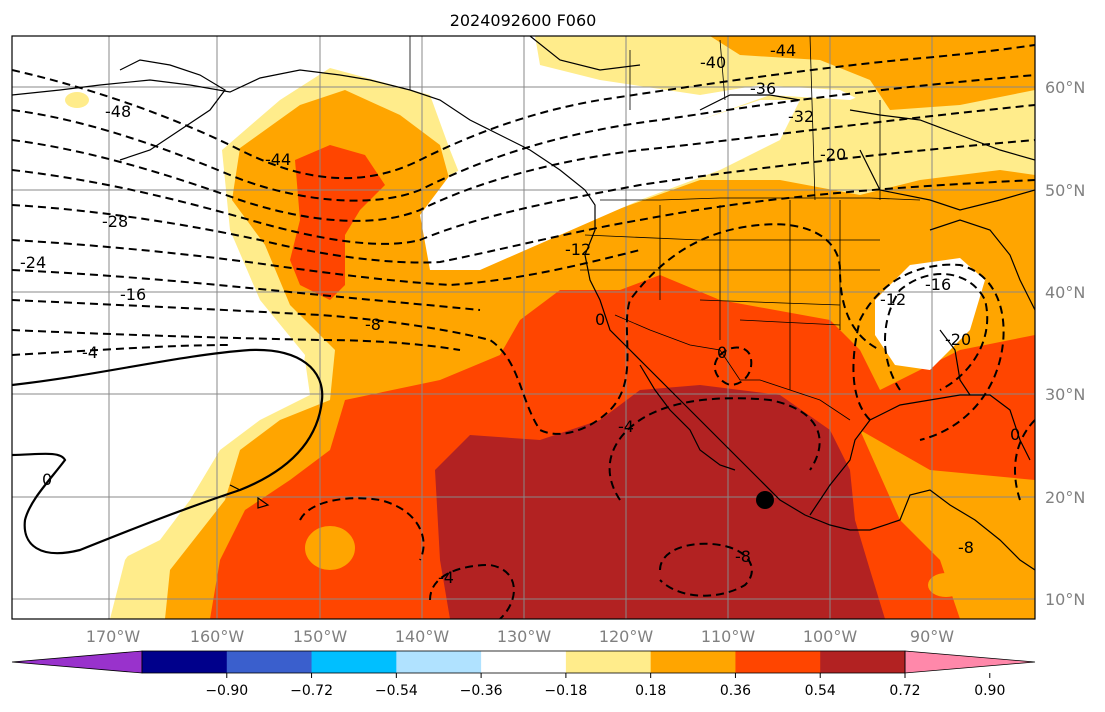 The width and height of the screenshot is (1105, 712). What do you see at coordinates (930, 314) in the screenshot?
I see `shading-white-east` at bounding box center [930, 314].